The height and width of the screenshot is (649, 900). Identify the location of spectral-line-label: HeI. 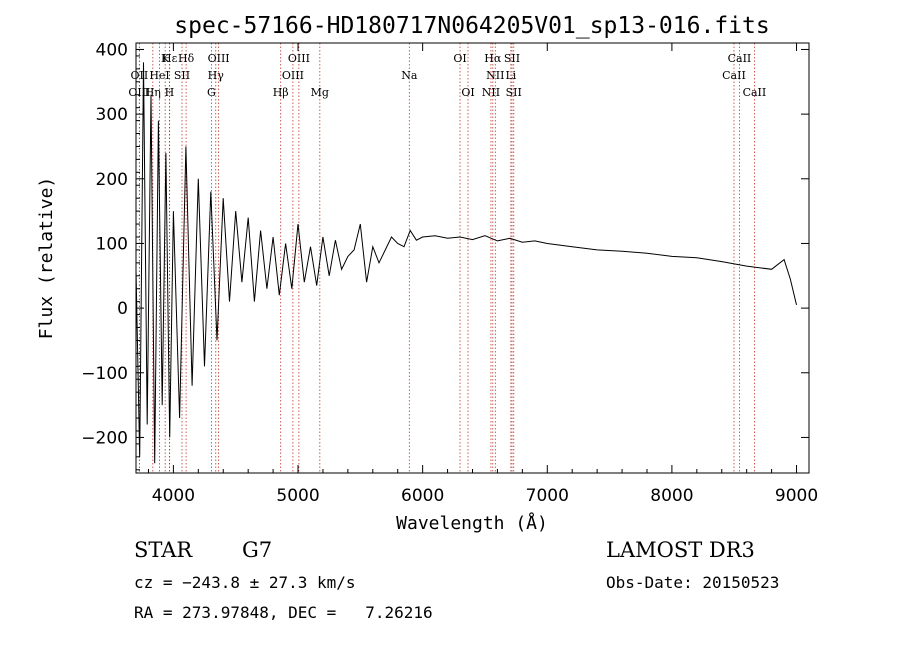
(159, 75).